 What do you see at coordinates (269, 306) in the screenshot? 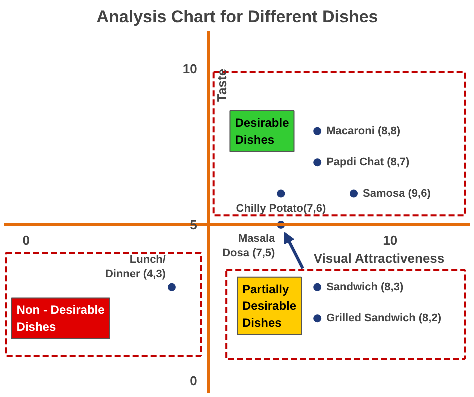
I see `annotation: Partially Desirable Dishes` at bounding box center [269, 306].